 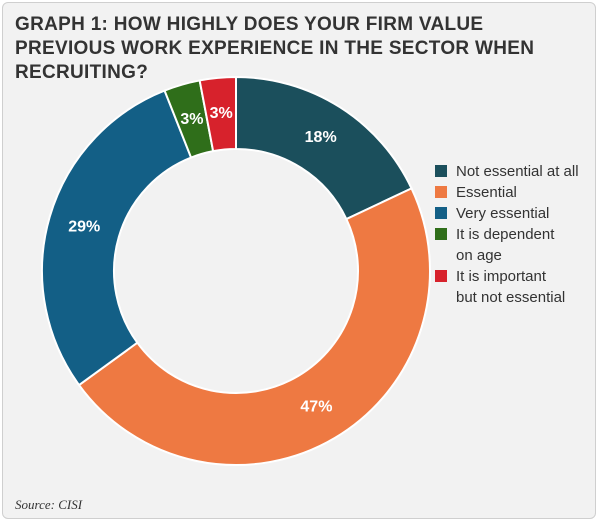 I want to click on legend-label-line: Essential, so click(x=486, y=192).